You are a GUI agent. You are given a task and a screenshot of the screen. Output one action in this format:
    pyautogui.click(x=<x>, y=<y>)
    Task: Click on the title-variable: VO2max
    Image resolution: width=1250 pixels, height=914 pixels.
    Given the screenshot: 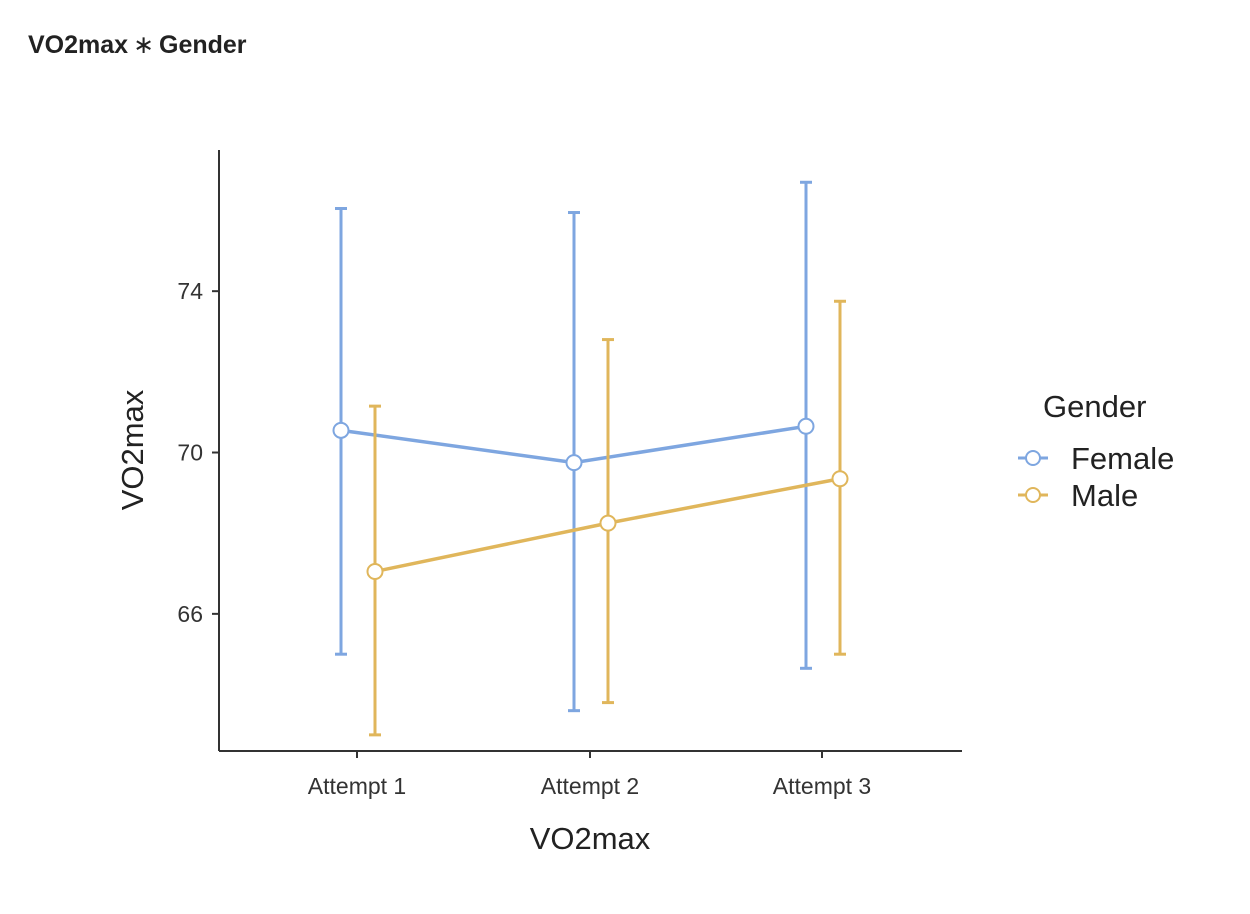 What is the action you would take?
    pyautogui.click(x=78, y=45)
    